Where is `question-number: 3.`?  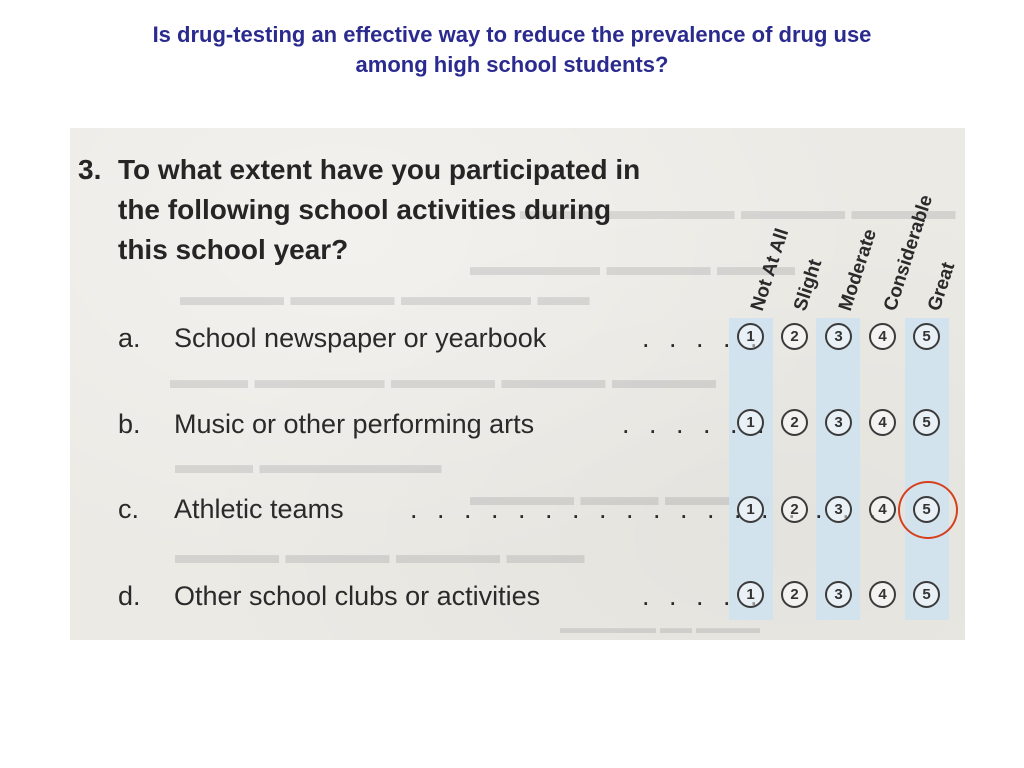
question-number: 3. is located at coordinates (90, 169).